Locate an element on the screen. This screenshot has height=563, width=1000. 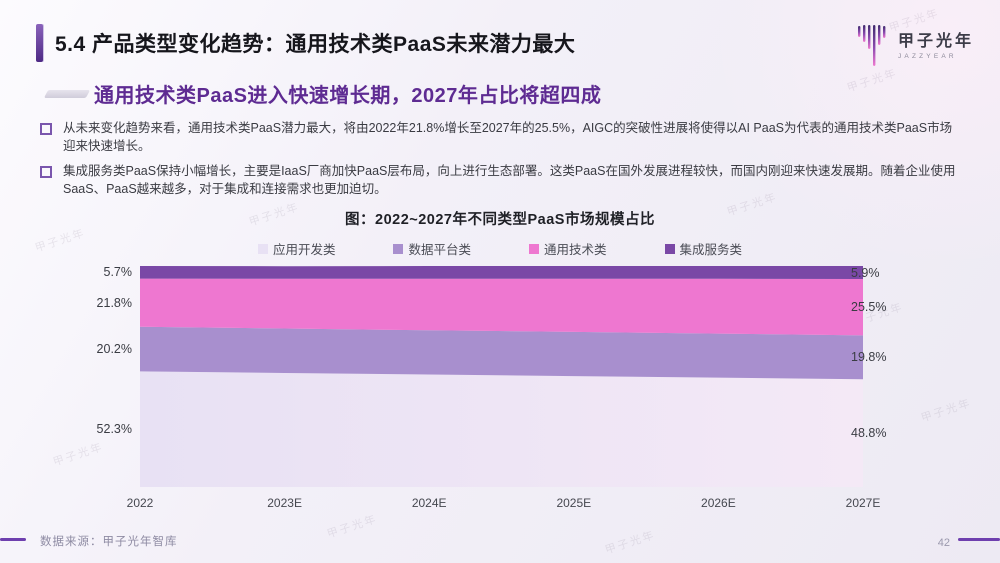
brand-logo: 甲子光年 JAZZYEAR is located at coordinates (915, 45).